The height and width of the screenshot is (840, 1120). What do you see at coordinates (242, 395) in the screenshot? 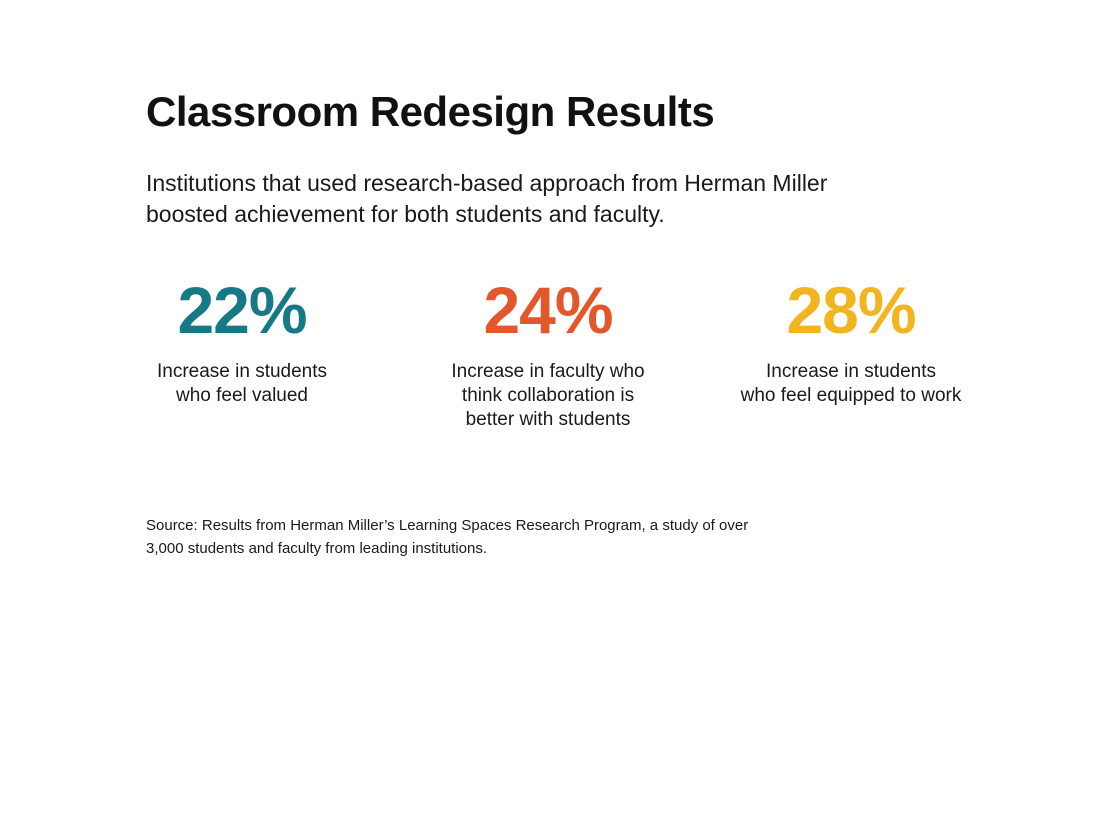
I see `stat-label-line: who feel valued` at bounding box center [242, 395].